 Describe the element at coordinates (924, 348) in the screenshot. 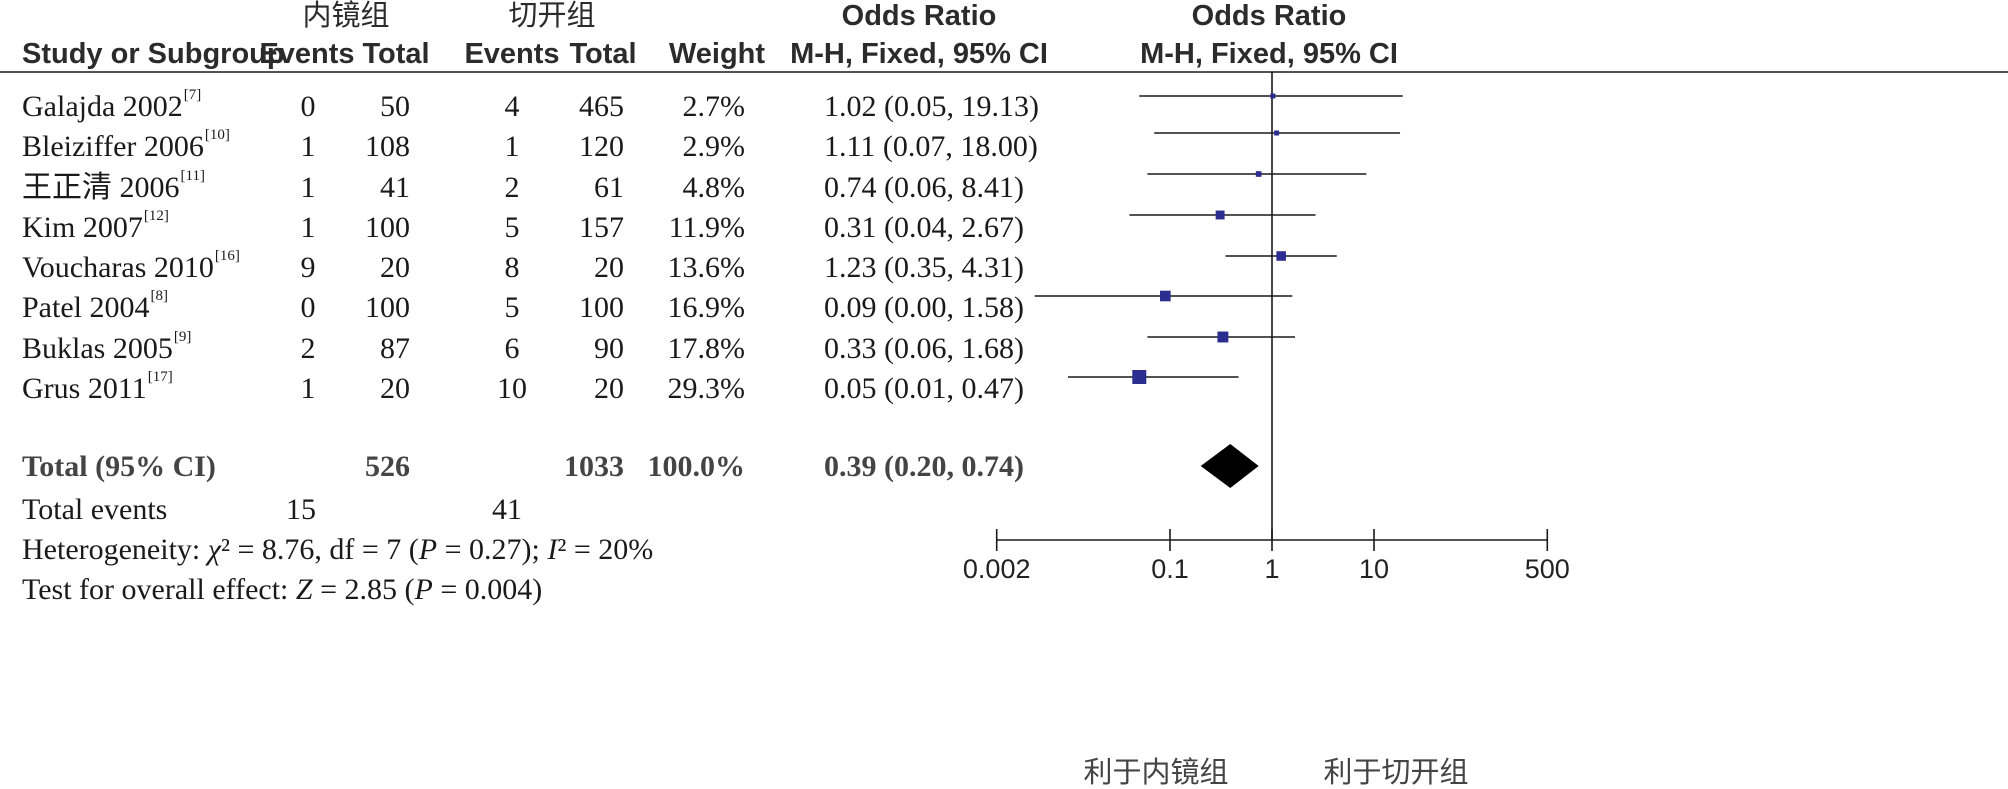

I see `or-ci-value: 0.33 (0.06, 1.68)` at that location.